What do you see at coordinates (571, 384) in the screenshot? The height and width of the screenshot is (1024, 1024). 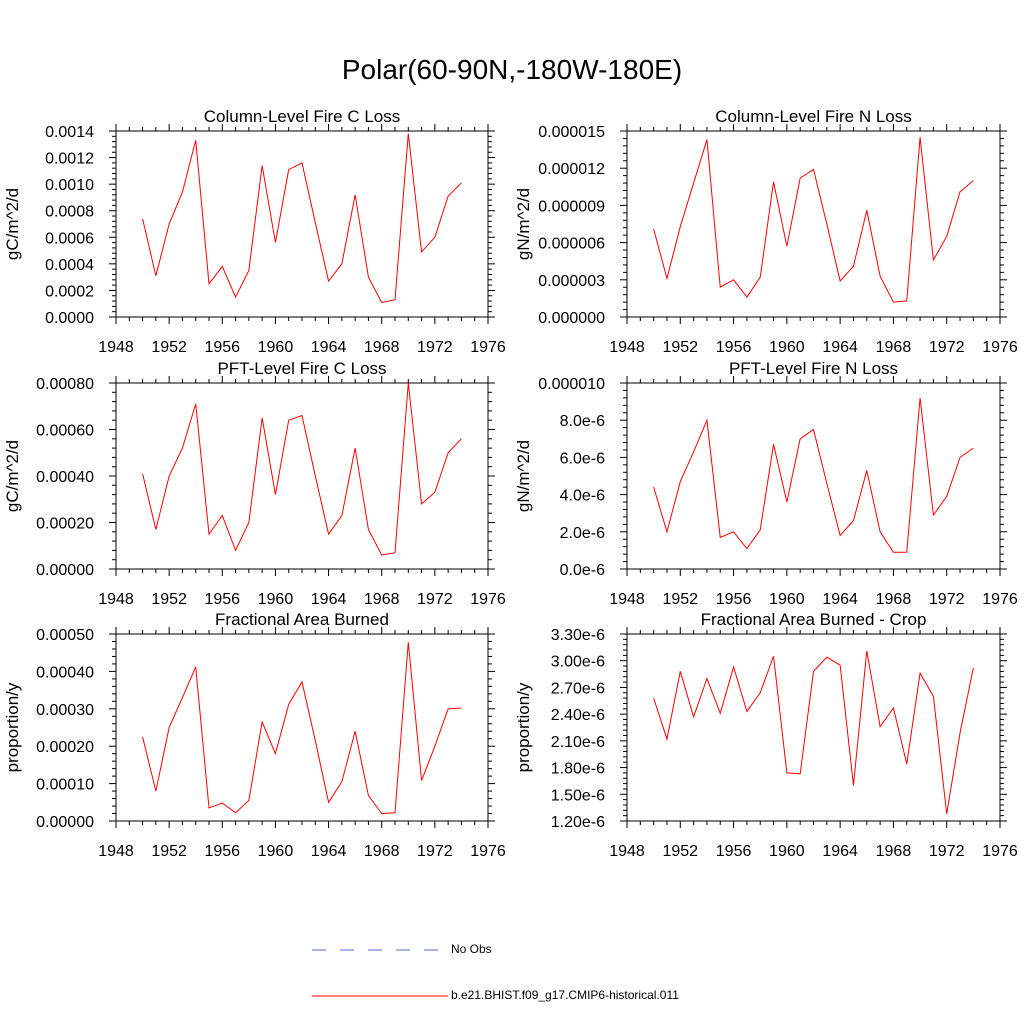 I see `y-tick-label: 0.000010` at bounding box center [571, 384].